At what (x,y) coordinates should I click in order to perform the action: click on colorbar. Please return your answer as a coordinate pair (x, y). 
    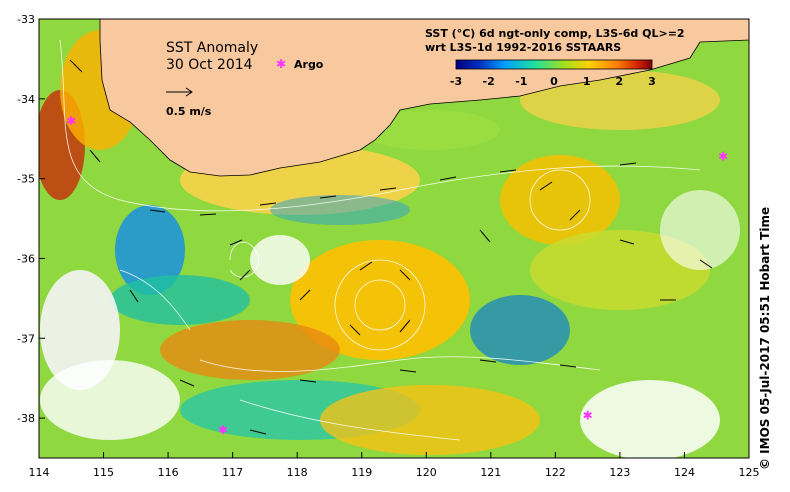
    Looking at the image, I should click on (554, 64).